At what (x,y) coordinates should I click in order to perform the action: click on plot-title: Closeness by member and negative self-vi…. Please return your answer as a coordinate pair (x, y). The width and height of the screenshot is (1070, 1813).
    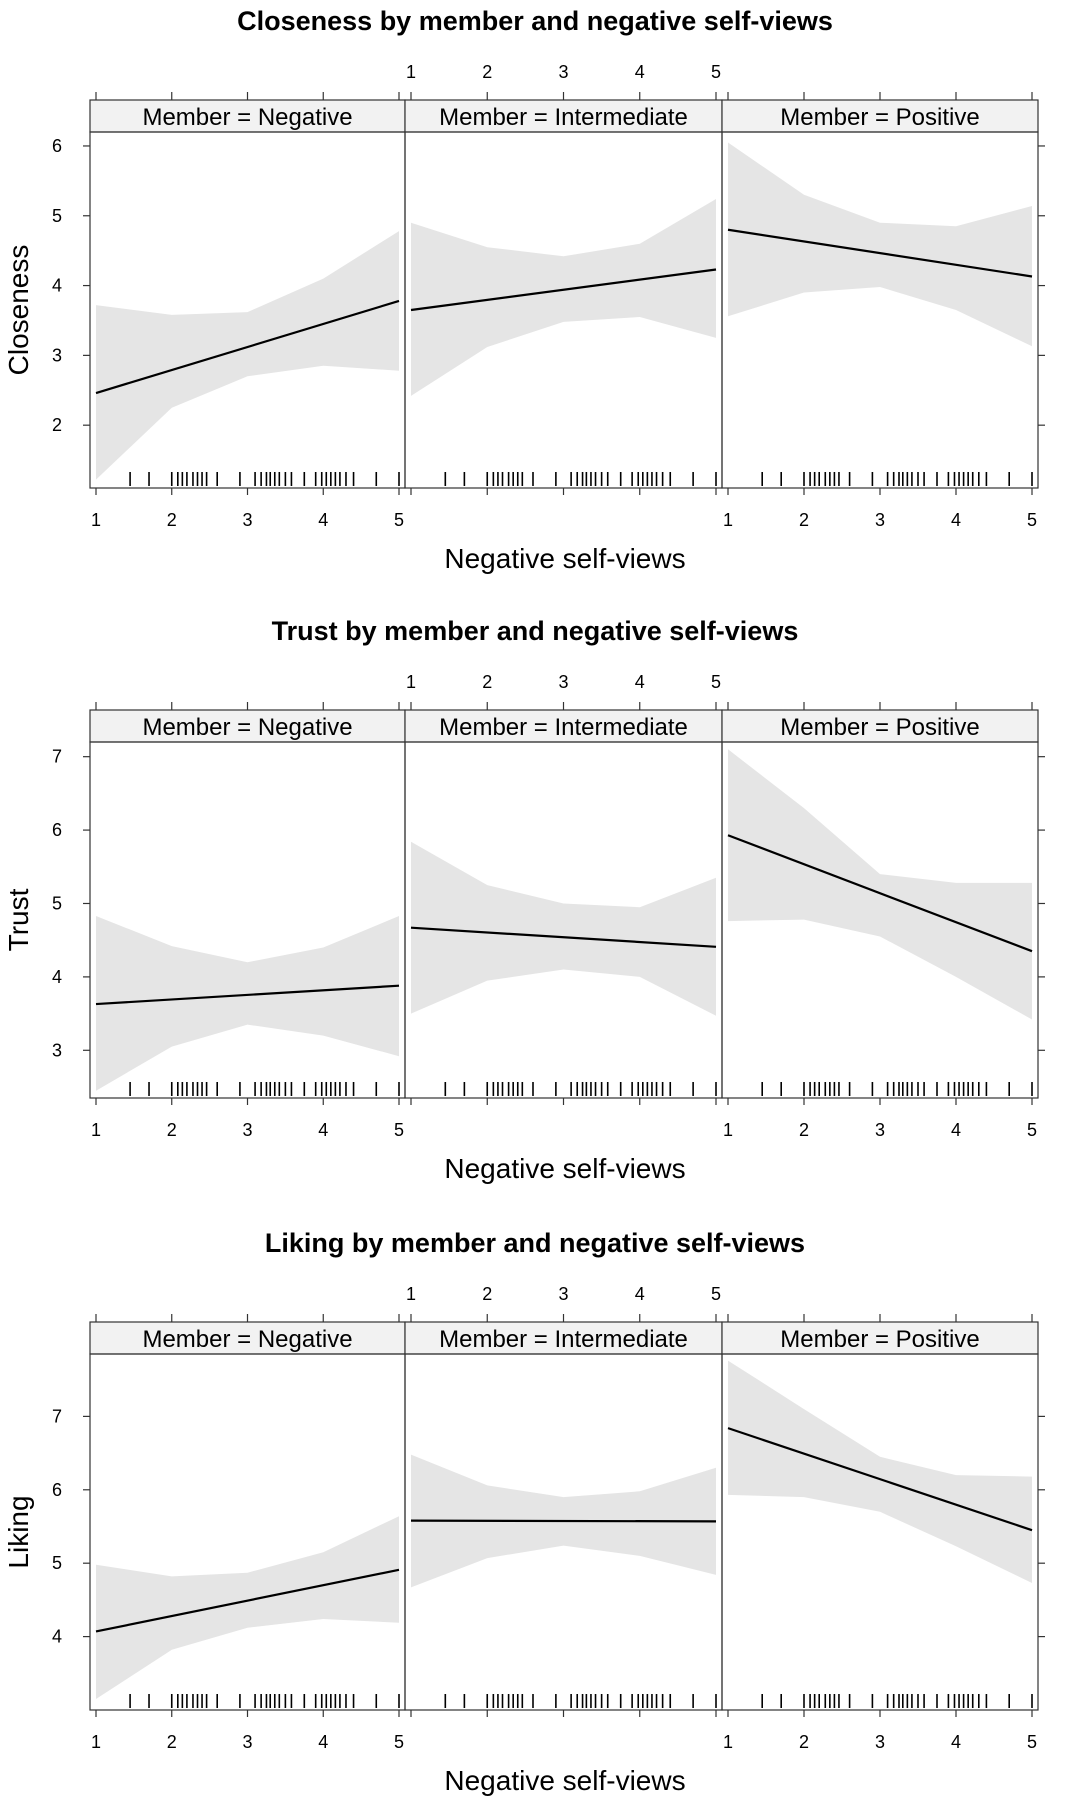
    Looking at the image, I should click on (535, 21).